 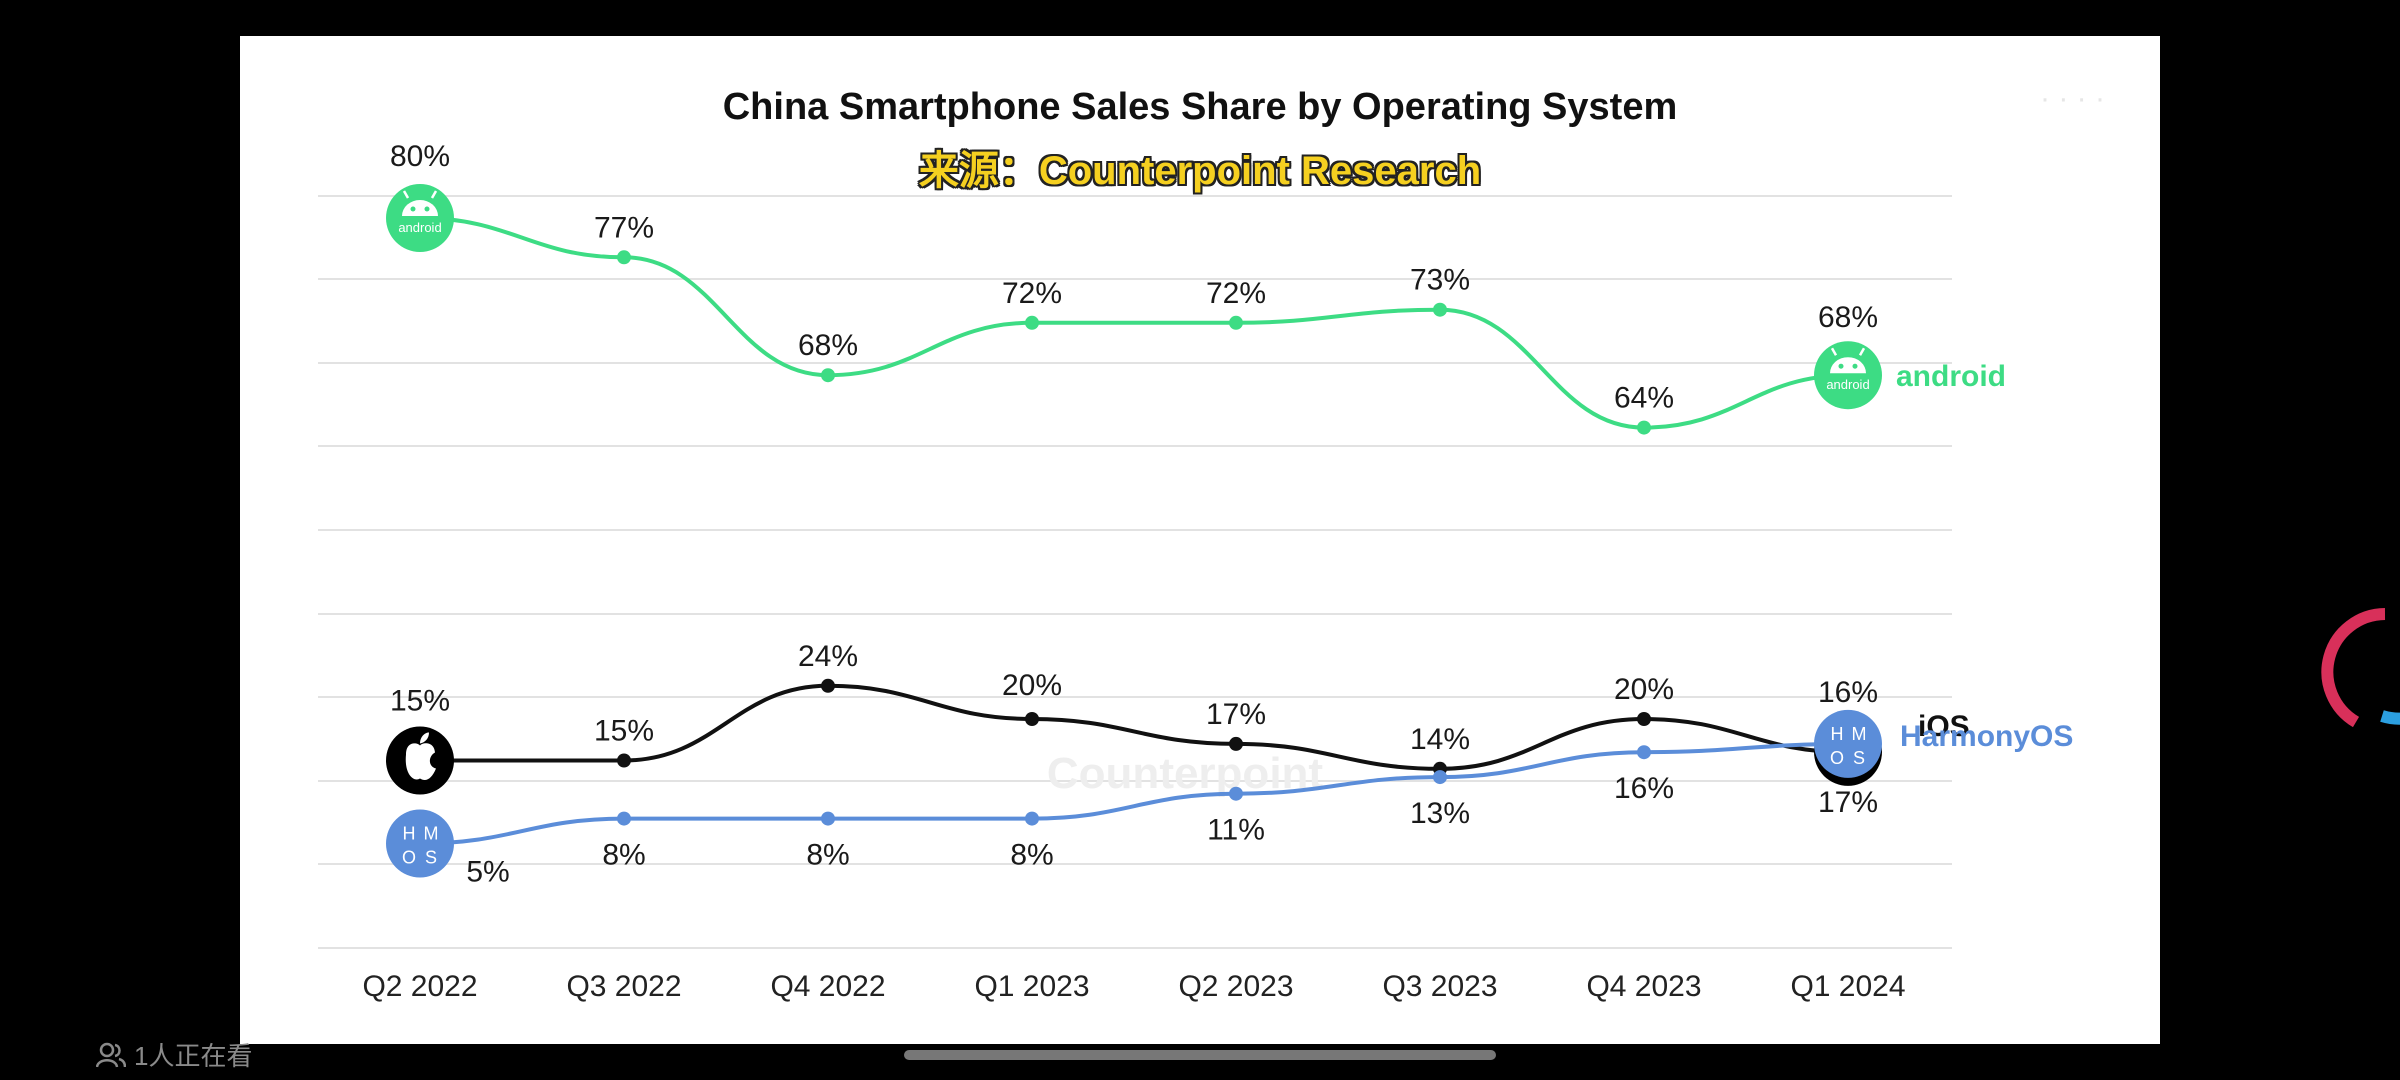 What do you see at coordinates (1644, 398) in the screenshot?
I see `data-label: 64%` at bounding box center [1644, 398].